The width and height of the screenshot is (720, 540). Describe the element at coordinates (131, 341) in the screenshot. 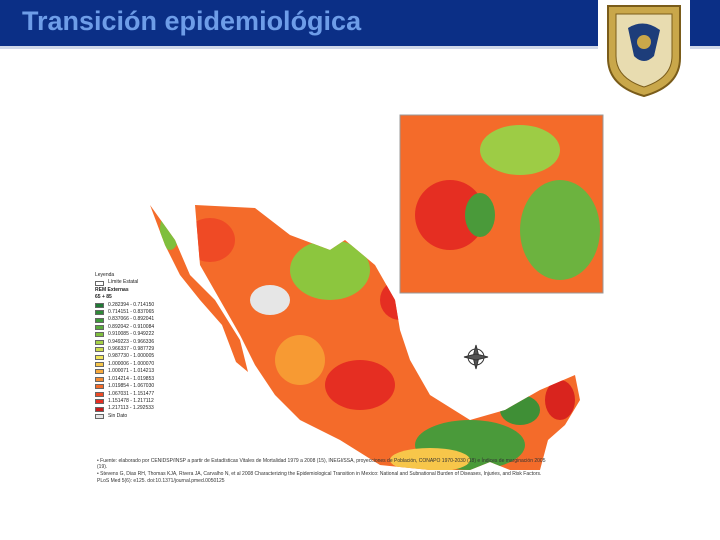

I see `legend-label: 0.949223 - 0.966336` at that location.